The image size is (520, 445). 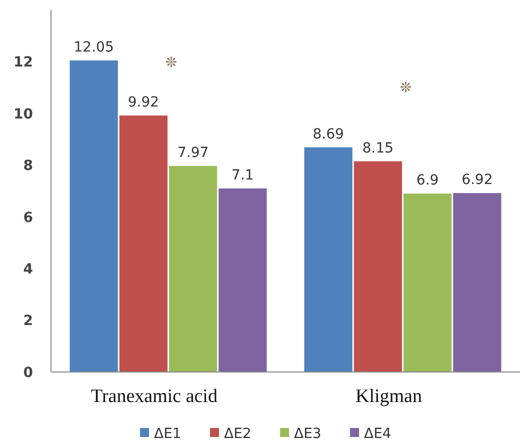 What do you see at coordinates (24, 114) in the screenshot?
I see `y-tick-label: 10` at bounding box center [24, 114].